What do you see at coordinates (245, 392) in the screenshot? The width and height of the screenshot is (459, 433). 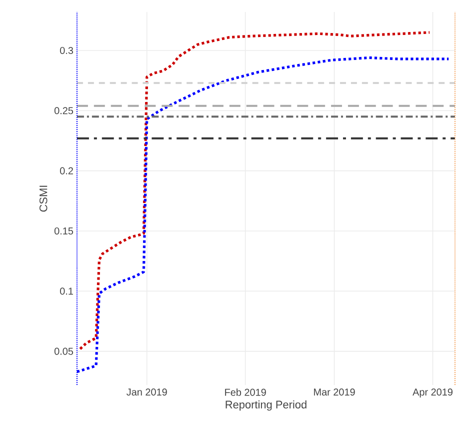 I see `x-tick-label: Feb 2019` at bounding box center [245, 392].